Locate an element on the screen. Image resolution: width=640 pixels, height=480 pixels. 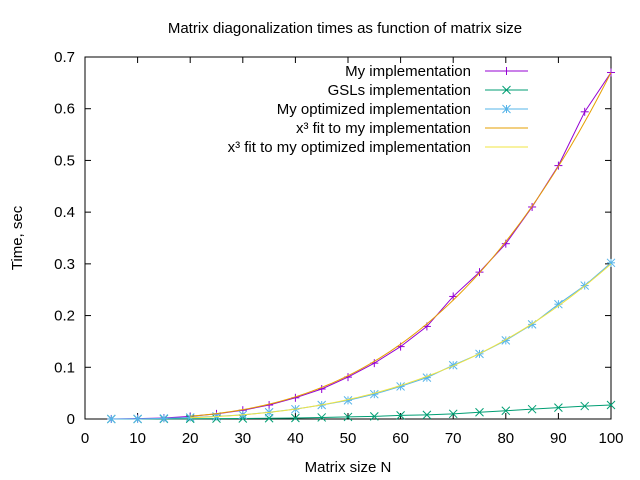
legend-item: x³ fit to my implementation is located at coordinates (412, 128).